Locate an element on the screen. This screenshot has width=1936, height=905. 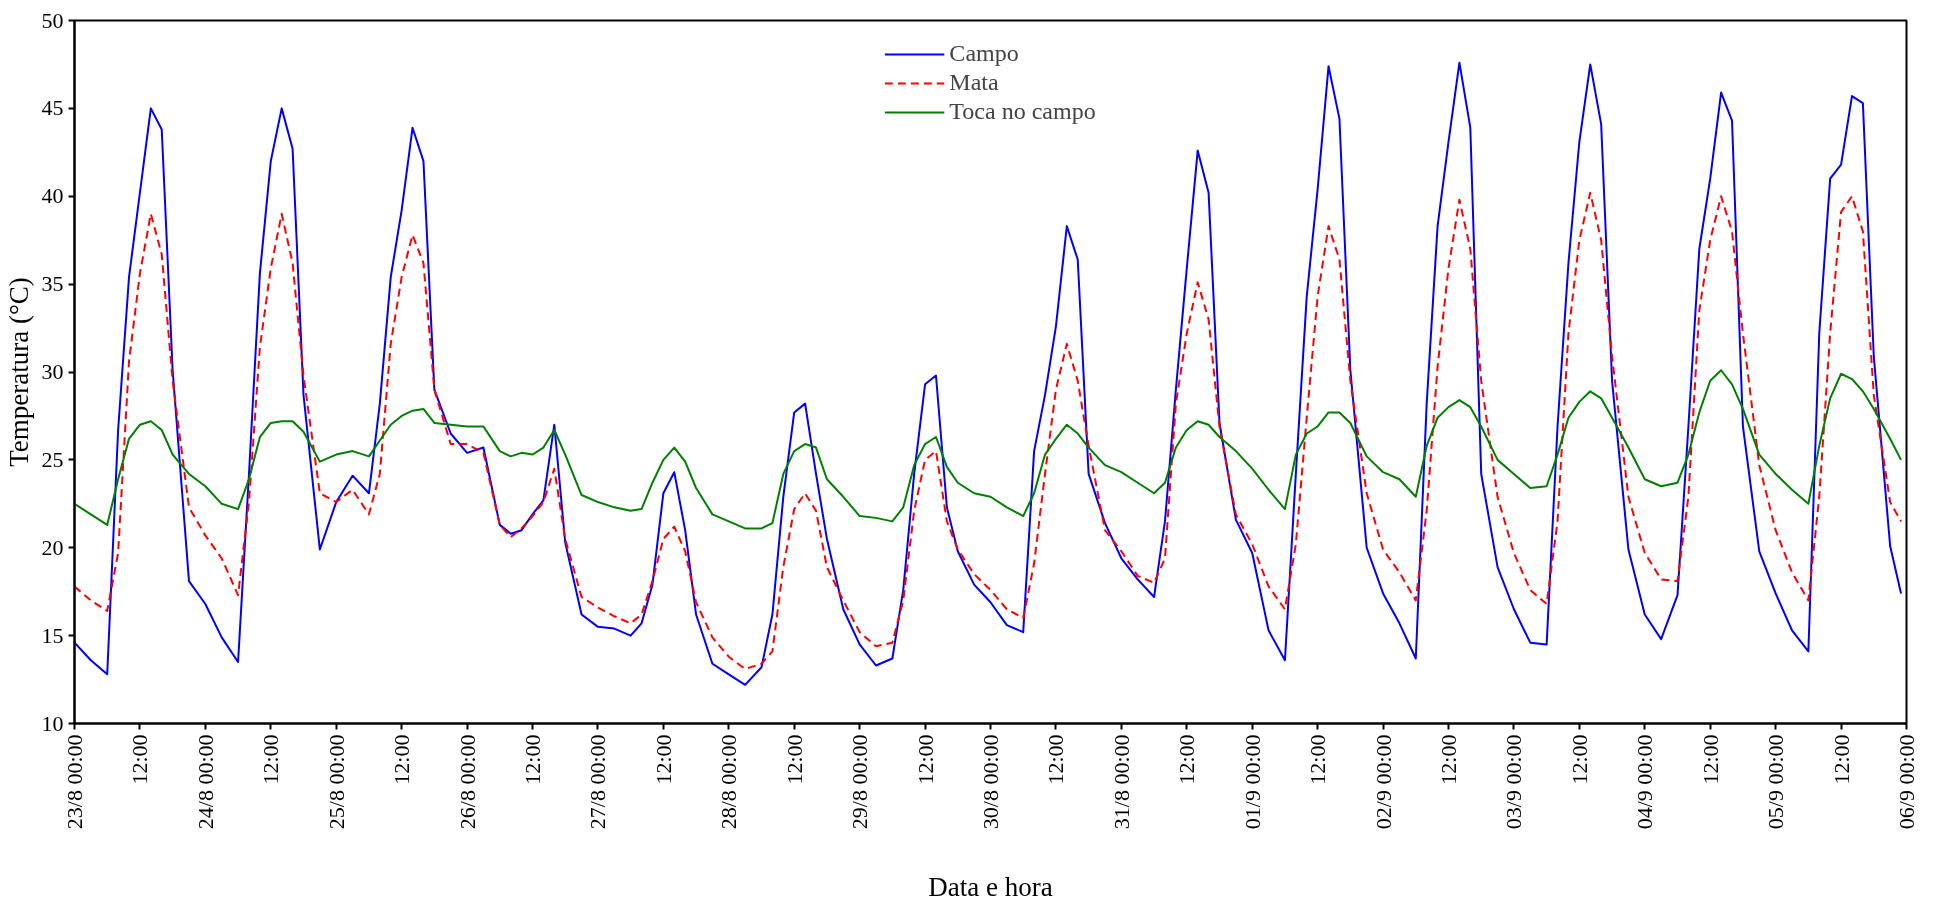
x-tick-label: 23/8 00:00 is located at coordinates (74, 782).